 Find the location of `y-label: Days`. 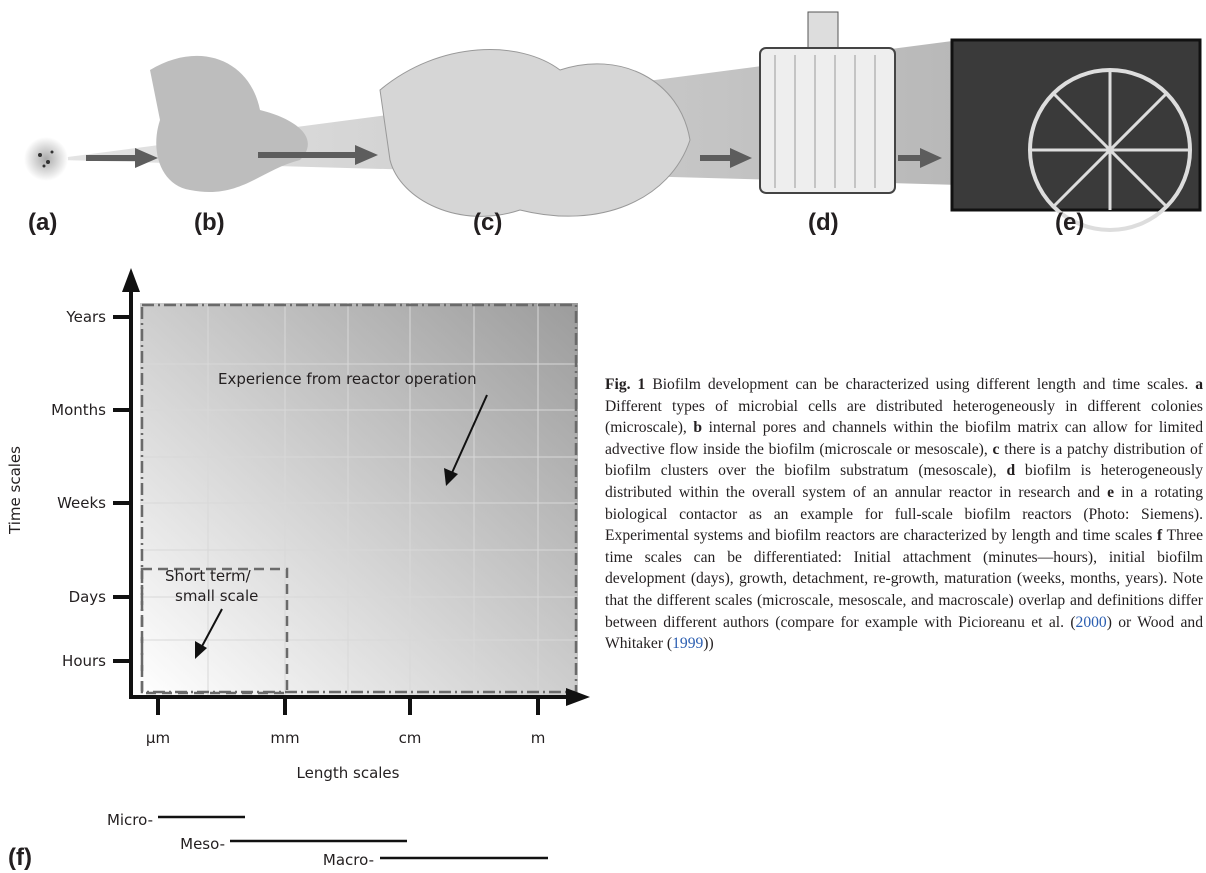

y-label: Days is located at coordinates (88, 597).